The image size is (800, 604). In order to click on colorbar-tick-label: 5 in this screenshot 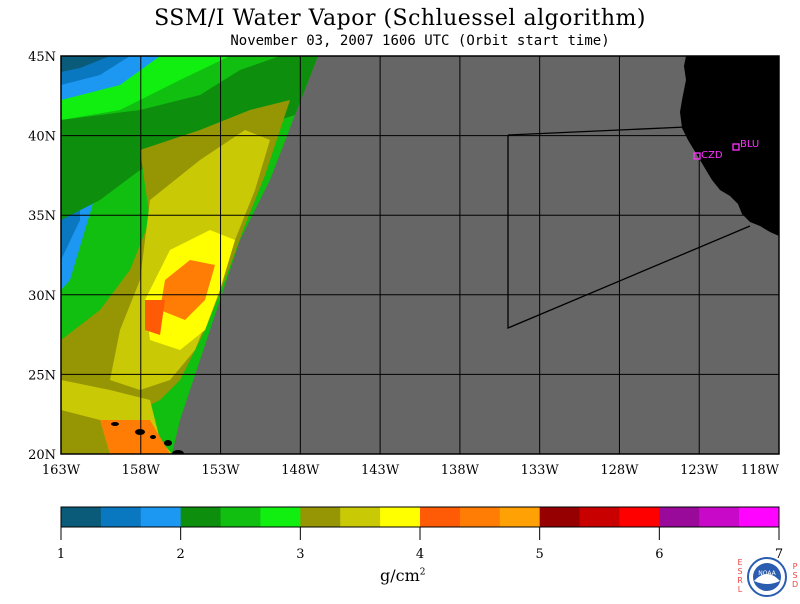, I will do `click(540, 554)`.